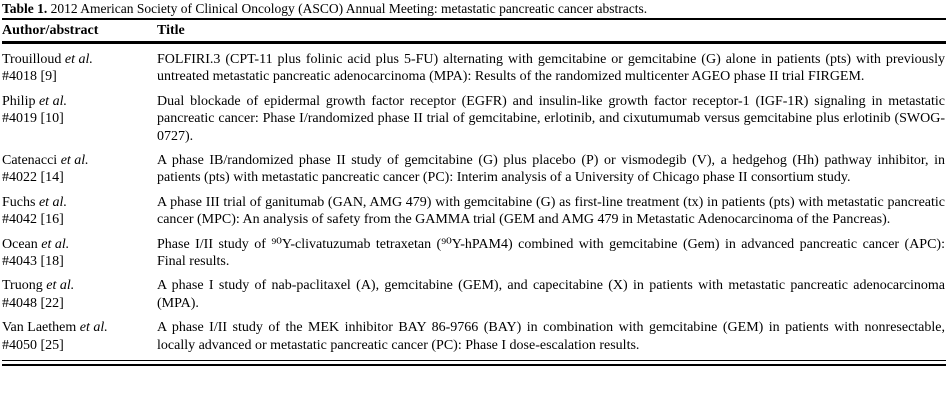  What do you see at coordinates (79, 119) in the screenshot?
I see `author-cell: Philip et al. #4019 [10]` at bounding box center [79, 119].